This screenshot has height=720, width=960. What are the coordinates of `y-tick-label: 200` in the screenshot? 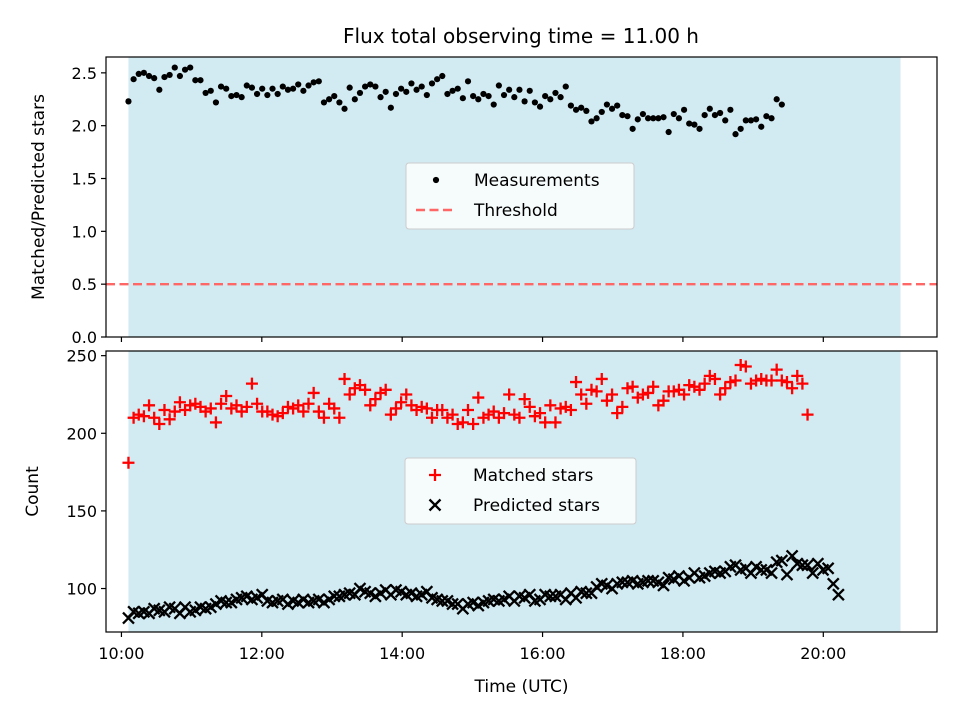 It's located at (81, 433).